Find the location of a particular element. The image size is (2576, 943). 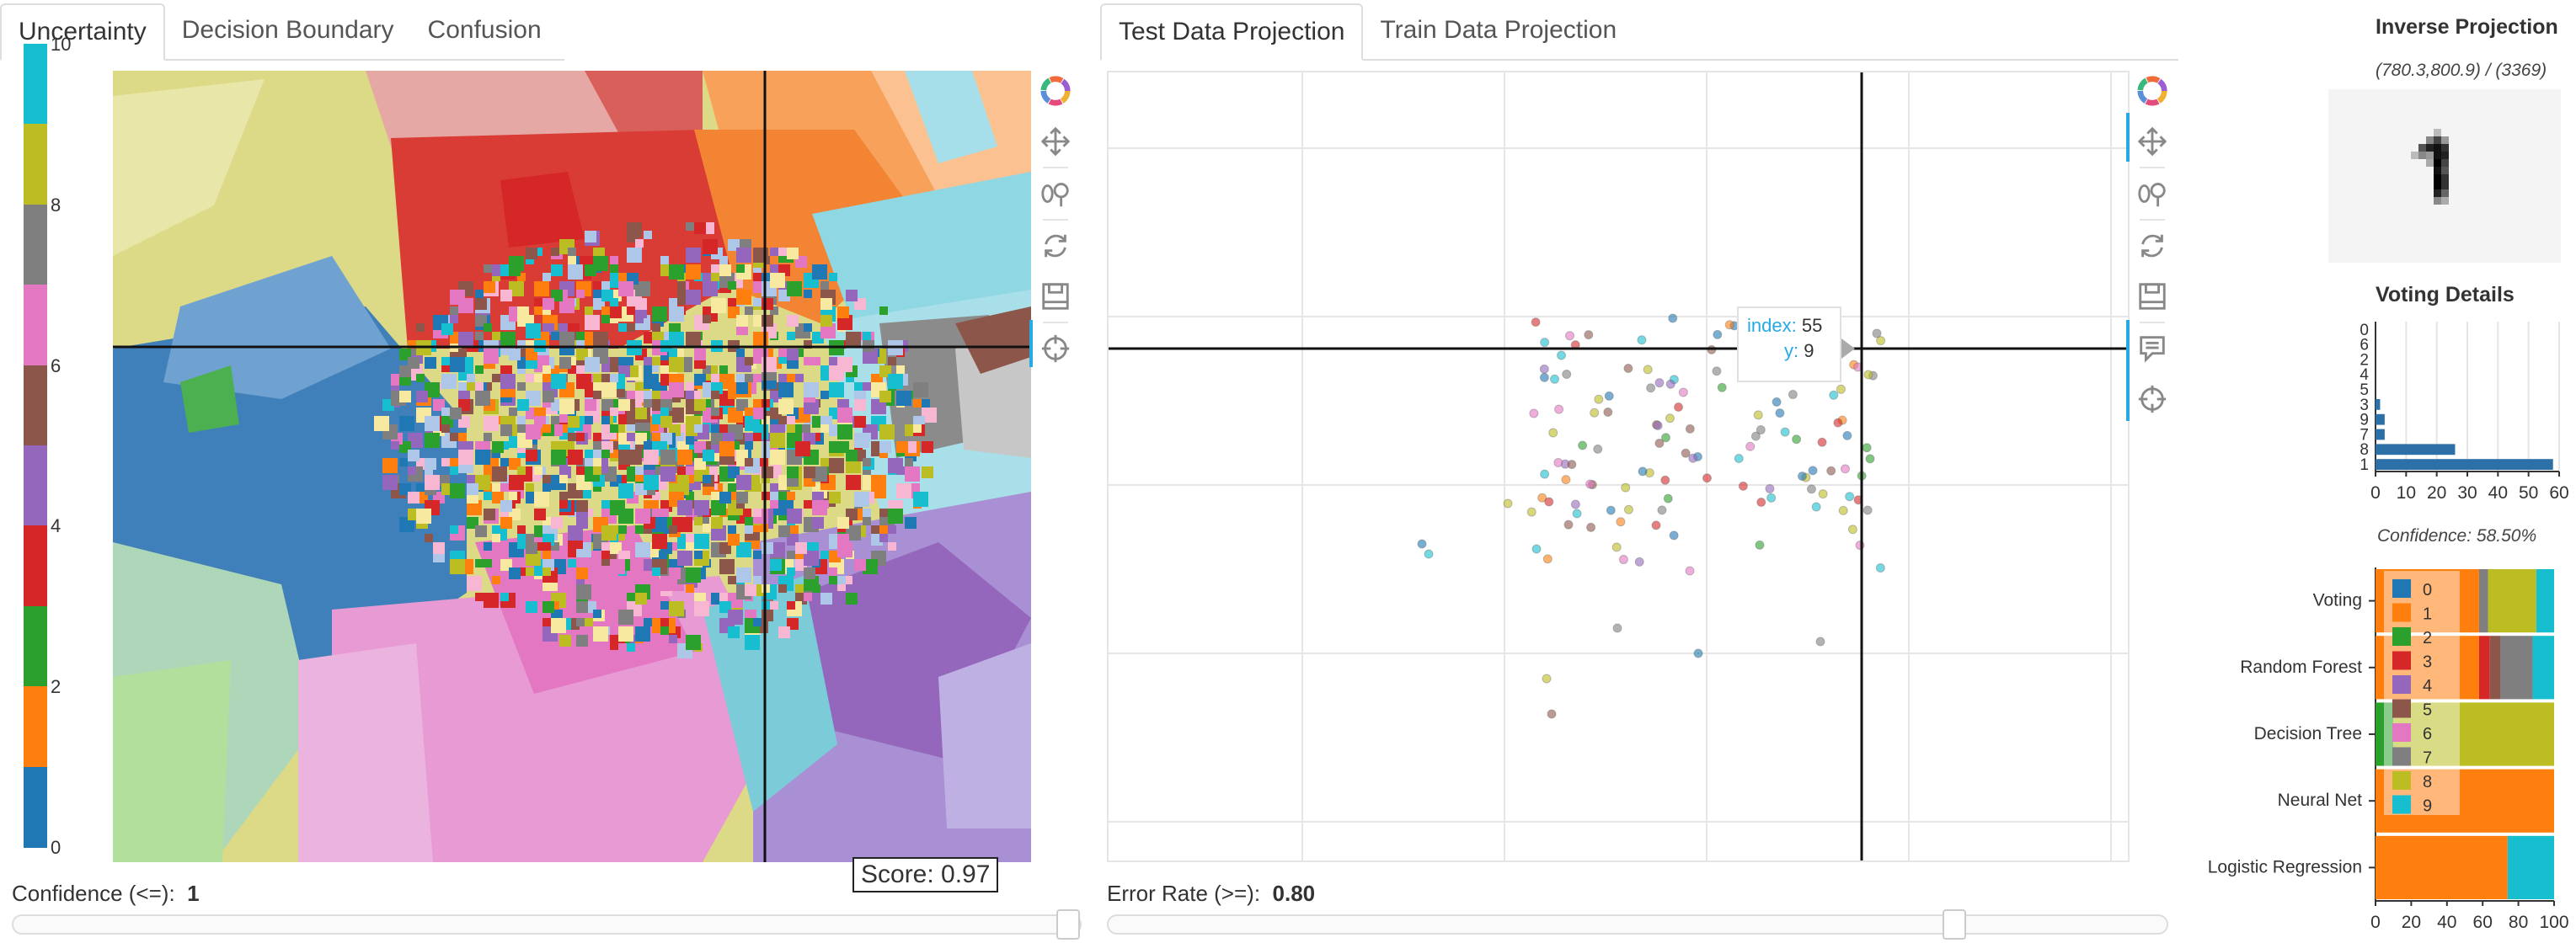

error-rate-slider-handle is located at coordinates (1954, 924).